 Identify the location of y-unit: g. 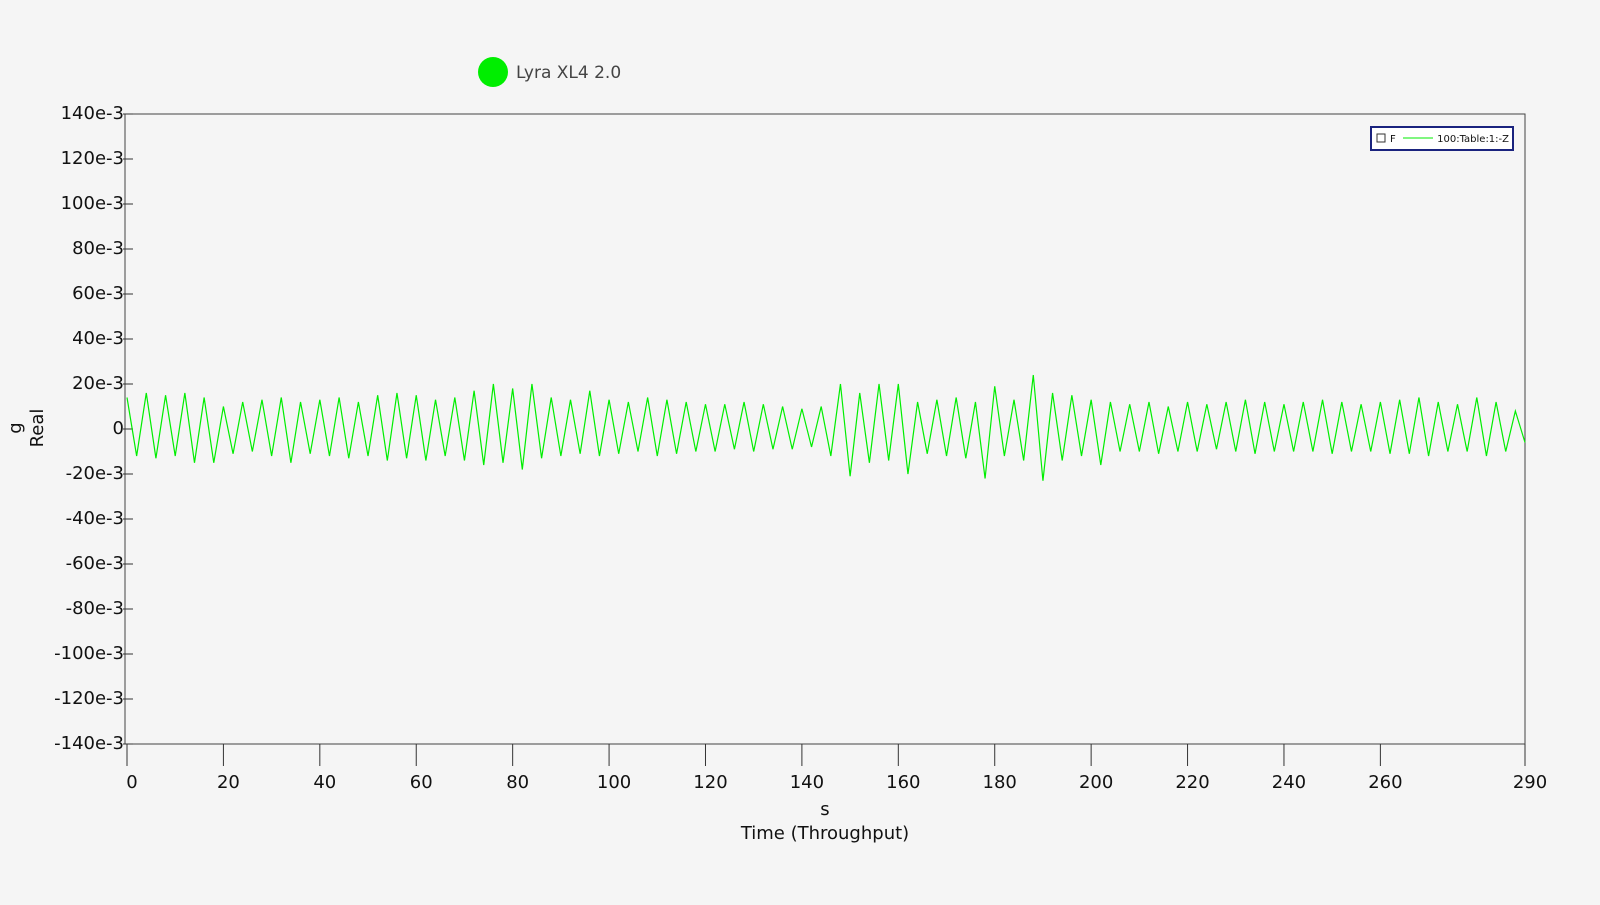
(15, 427).